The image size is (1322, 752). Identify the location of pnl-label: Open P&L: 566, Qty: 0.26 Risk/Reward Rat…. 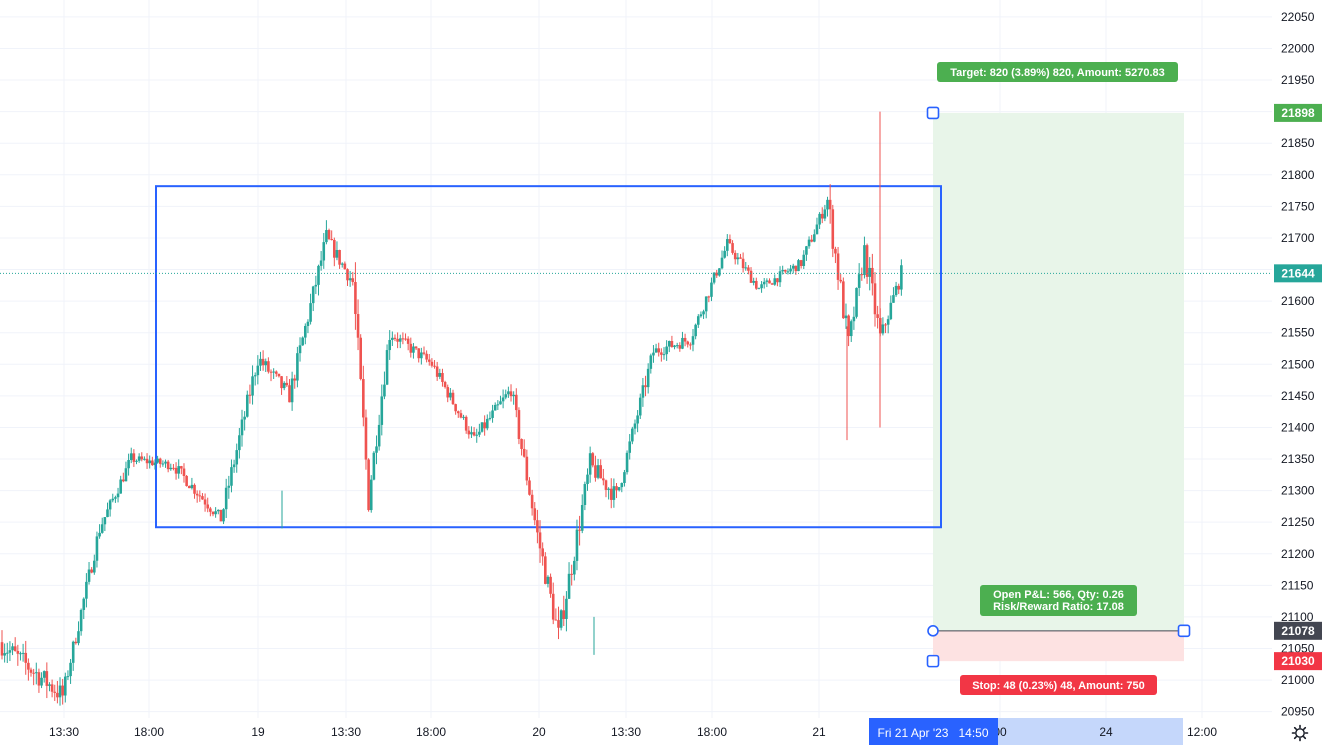
(1058, 600).